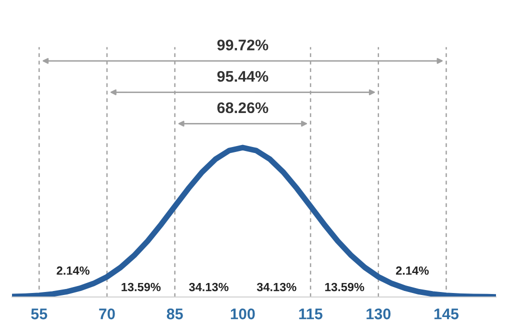 This screenshot has width=508, height=335. I want to click on x-tick-label: 145, so click(446, 314).